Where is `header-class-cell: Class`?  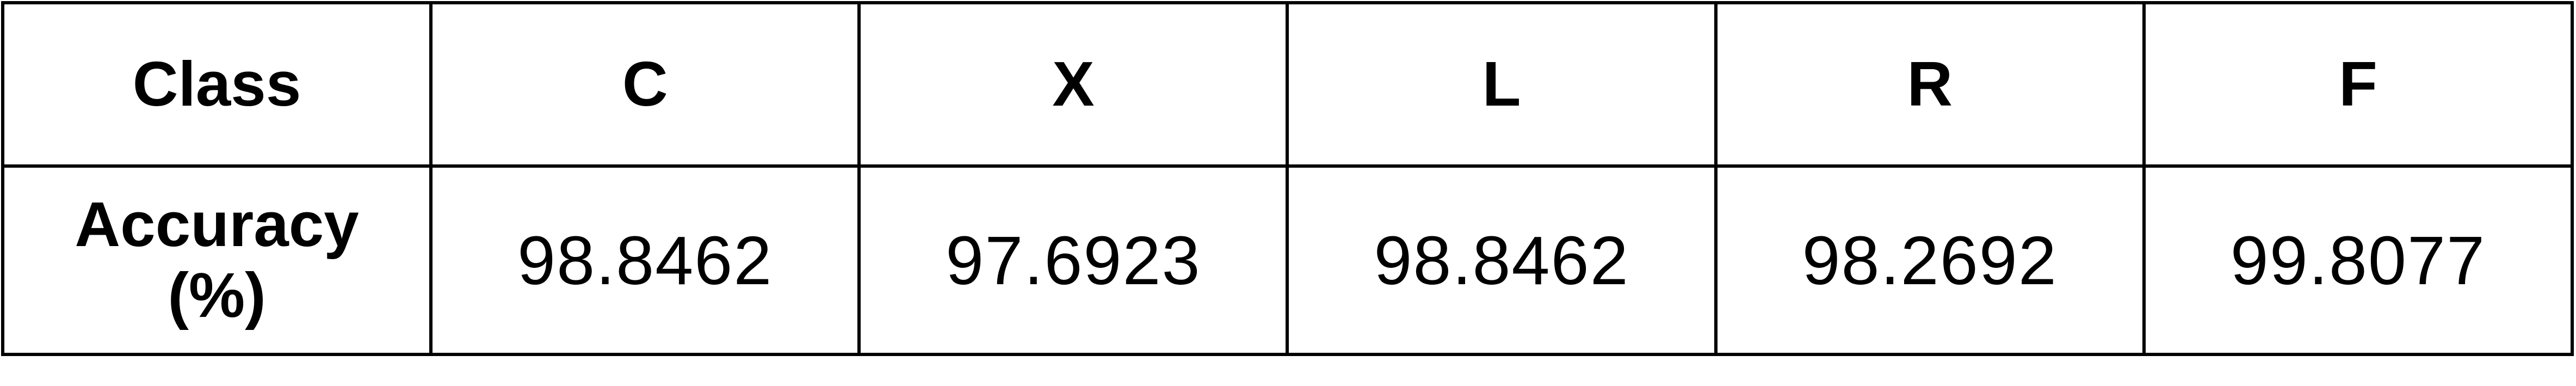
header-class-cell: Class is located at coordinates (217, 84).